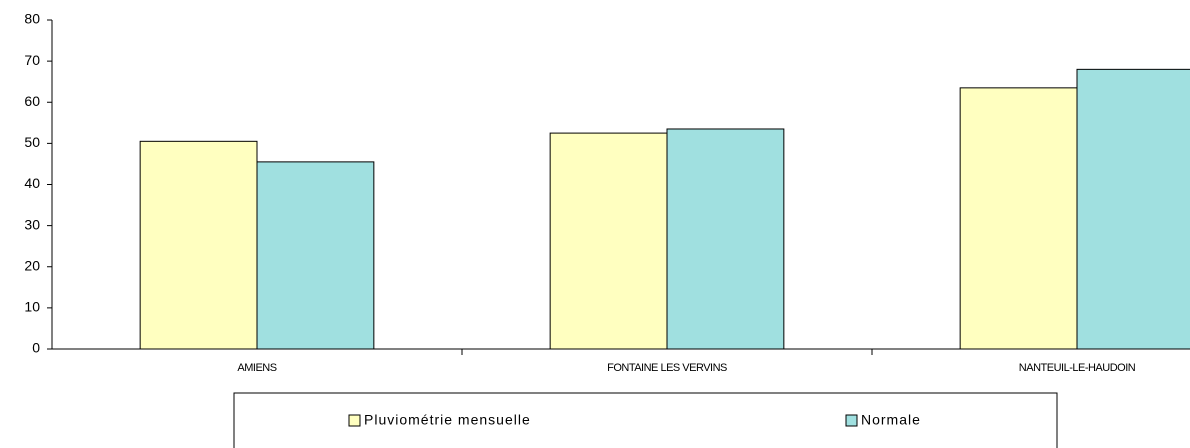 The width and height of the screenshot is (1190, 448). What do you see at coordinates (645, 420) in the screenshot?
I see `legend-box` at bounding box center [645, 420].